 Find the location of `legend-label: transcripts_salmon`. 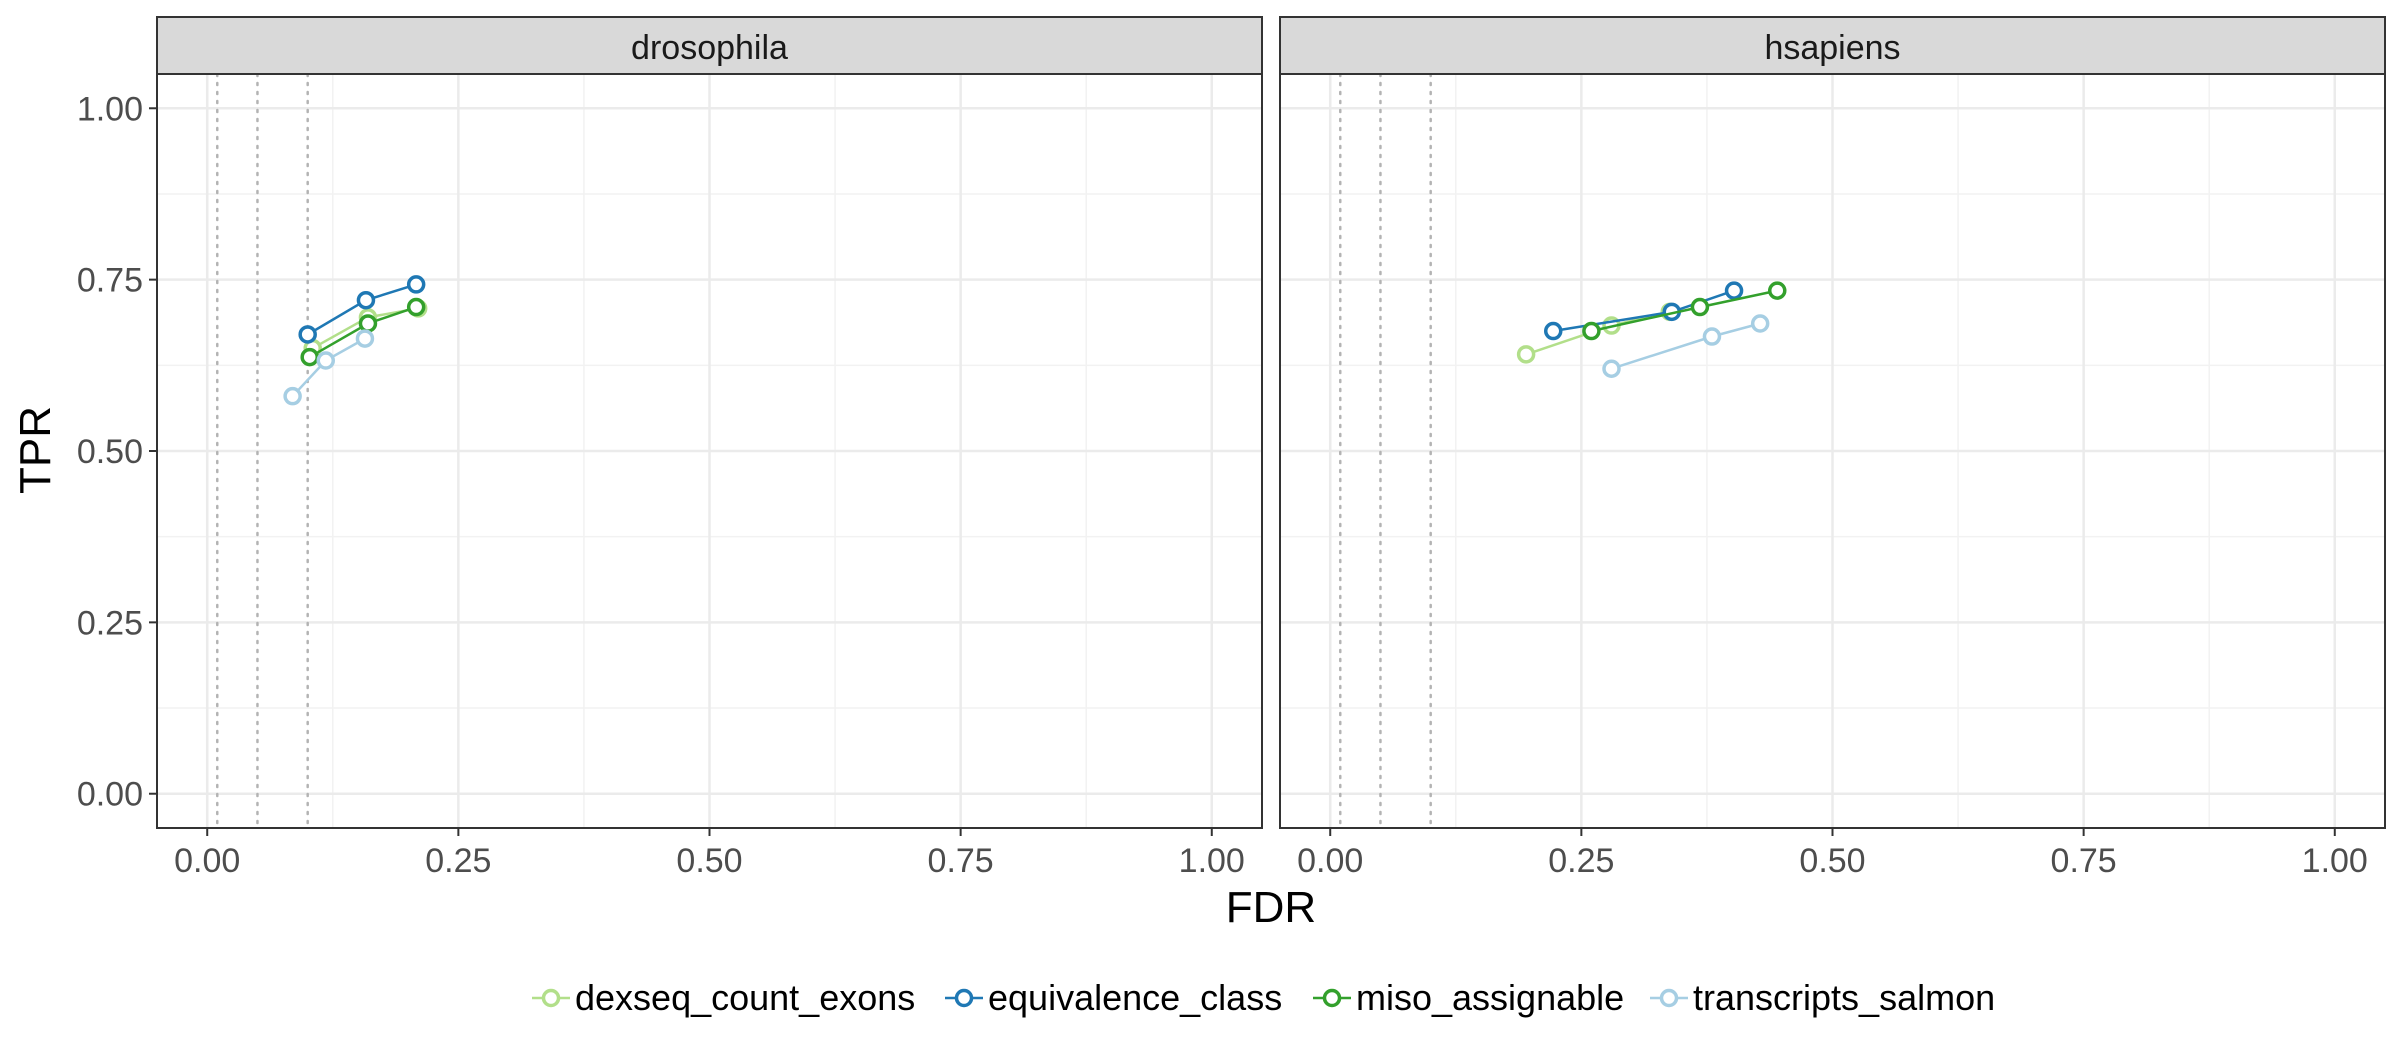

legend-label: transcripts_salmon is located at coordinates (1844, 997).